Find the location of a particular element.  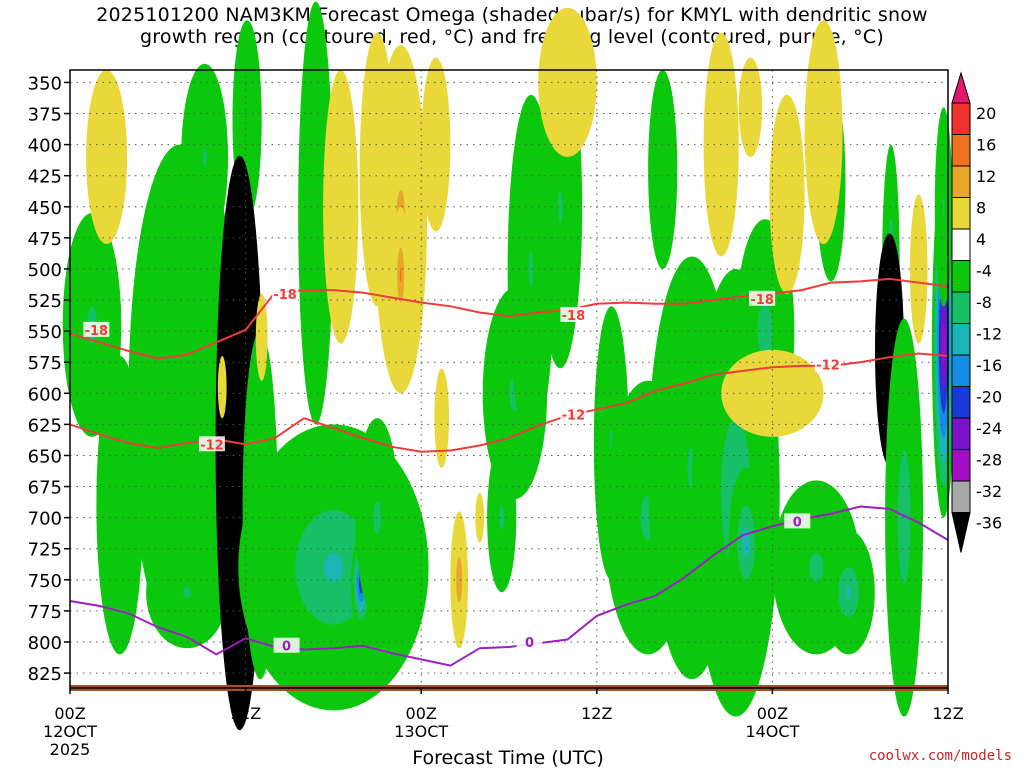

colorbar-label-2: 12 is located at coordinates (986, 176).